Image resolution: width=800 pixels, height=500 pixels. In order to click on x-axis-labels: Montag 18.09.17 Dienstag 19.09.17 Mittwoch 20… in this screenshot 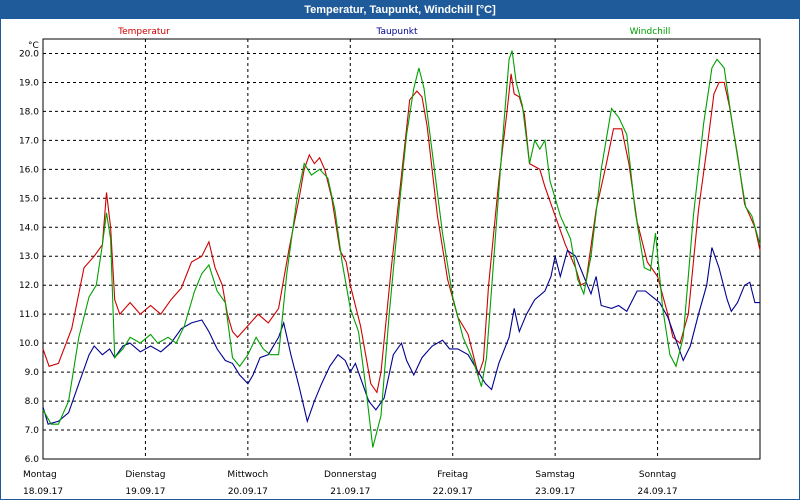, I will do `click(350, 483)`.